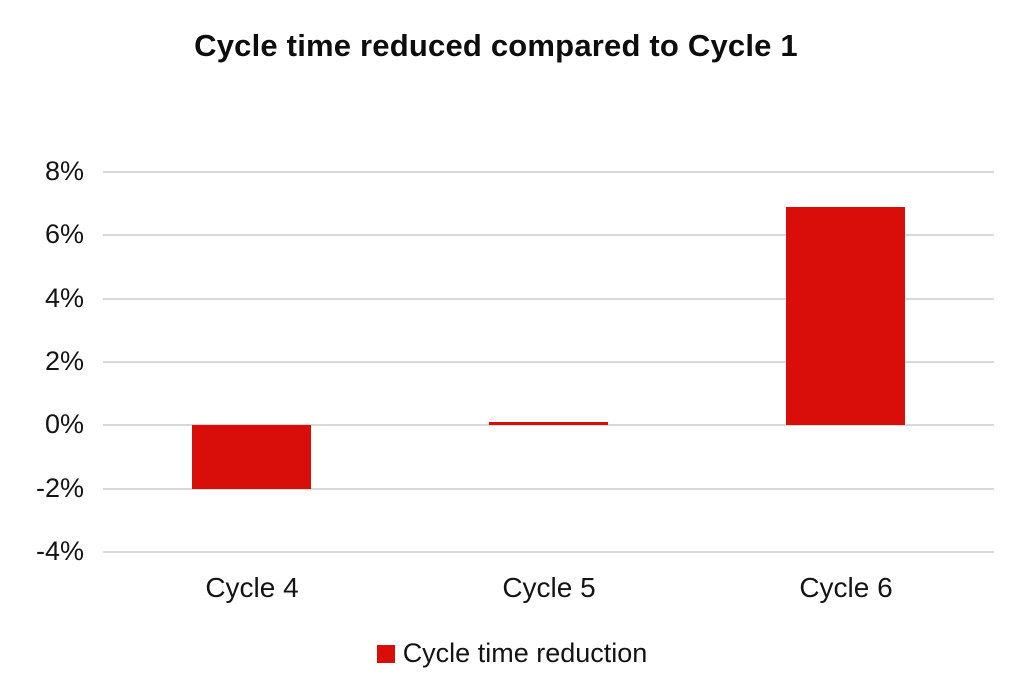 The image size is (1024, 695). I want to click on chart-title: Cycle time reduced compared to Cycle 1, so click(496, 45).